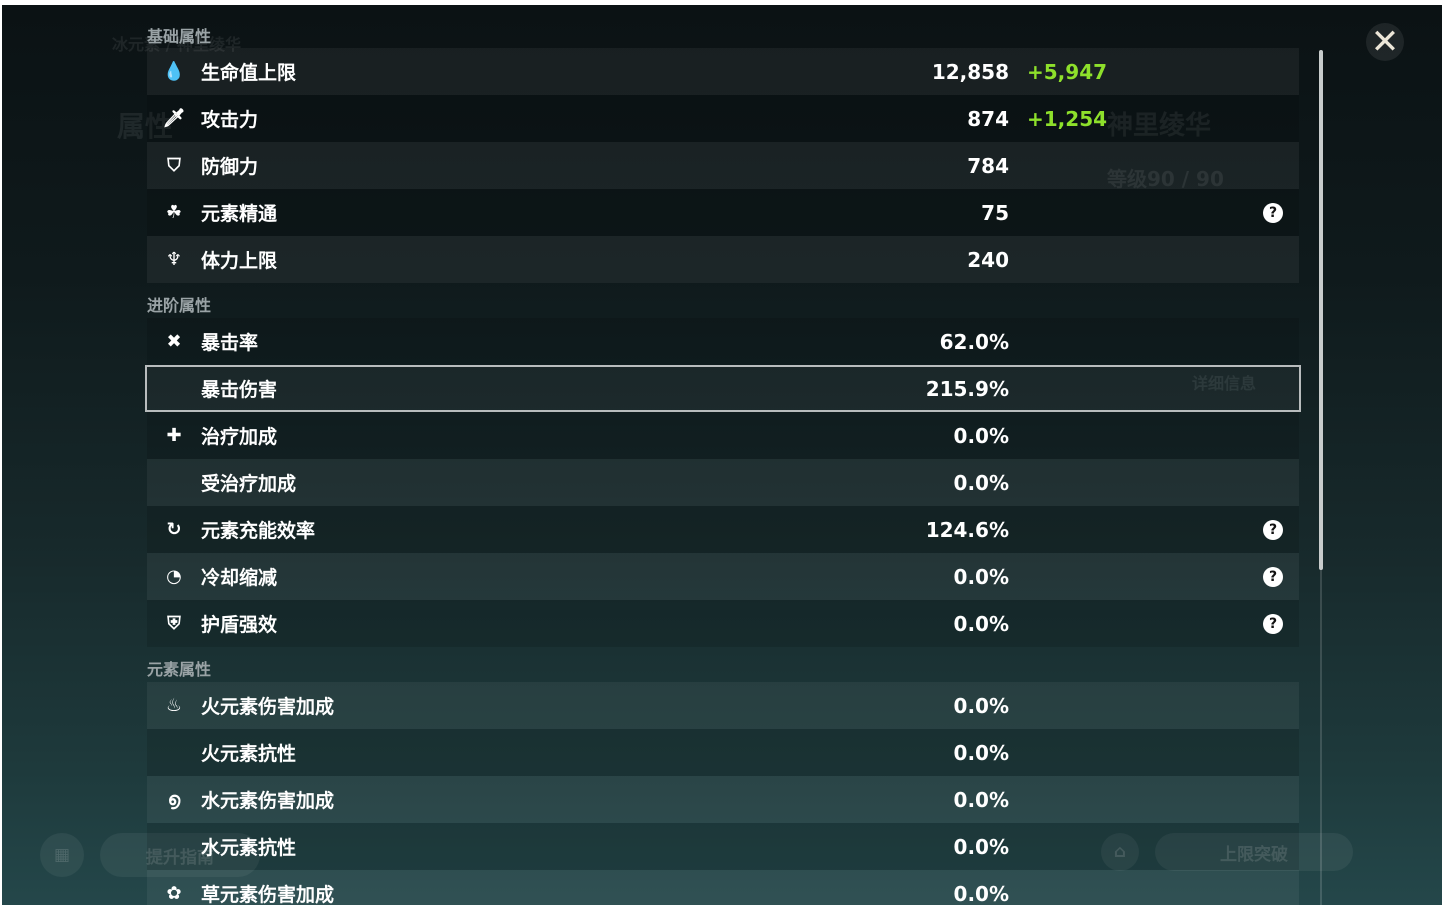 This screenshot has height=905, width=1444. Describe the element at coordinates (62, 855) in the screenshot. I see `grid-menu-button: ▦` at that location.